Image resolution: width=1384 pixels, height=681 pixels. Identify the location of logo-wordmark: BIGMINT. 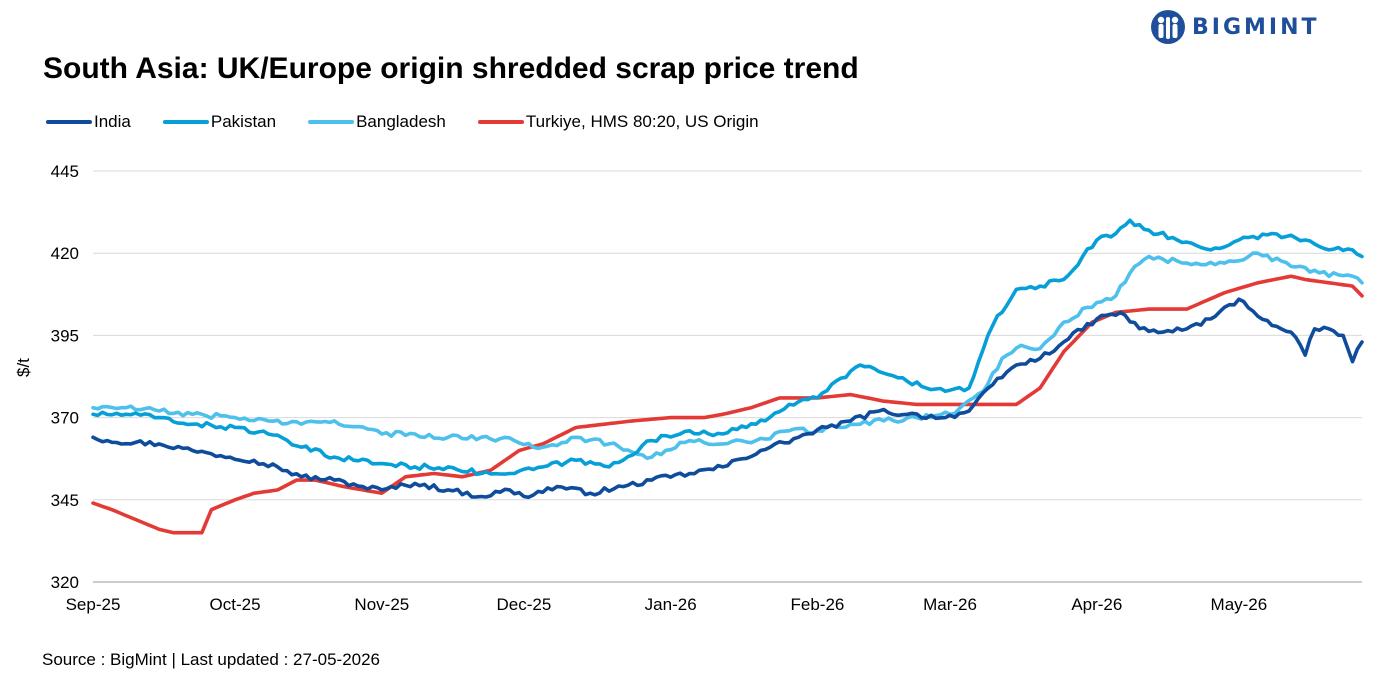
(1256, 27).